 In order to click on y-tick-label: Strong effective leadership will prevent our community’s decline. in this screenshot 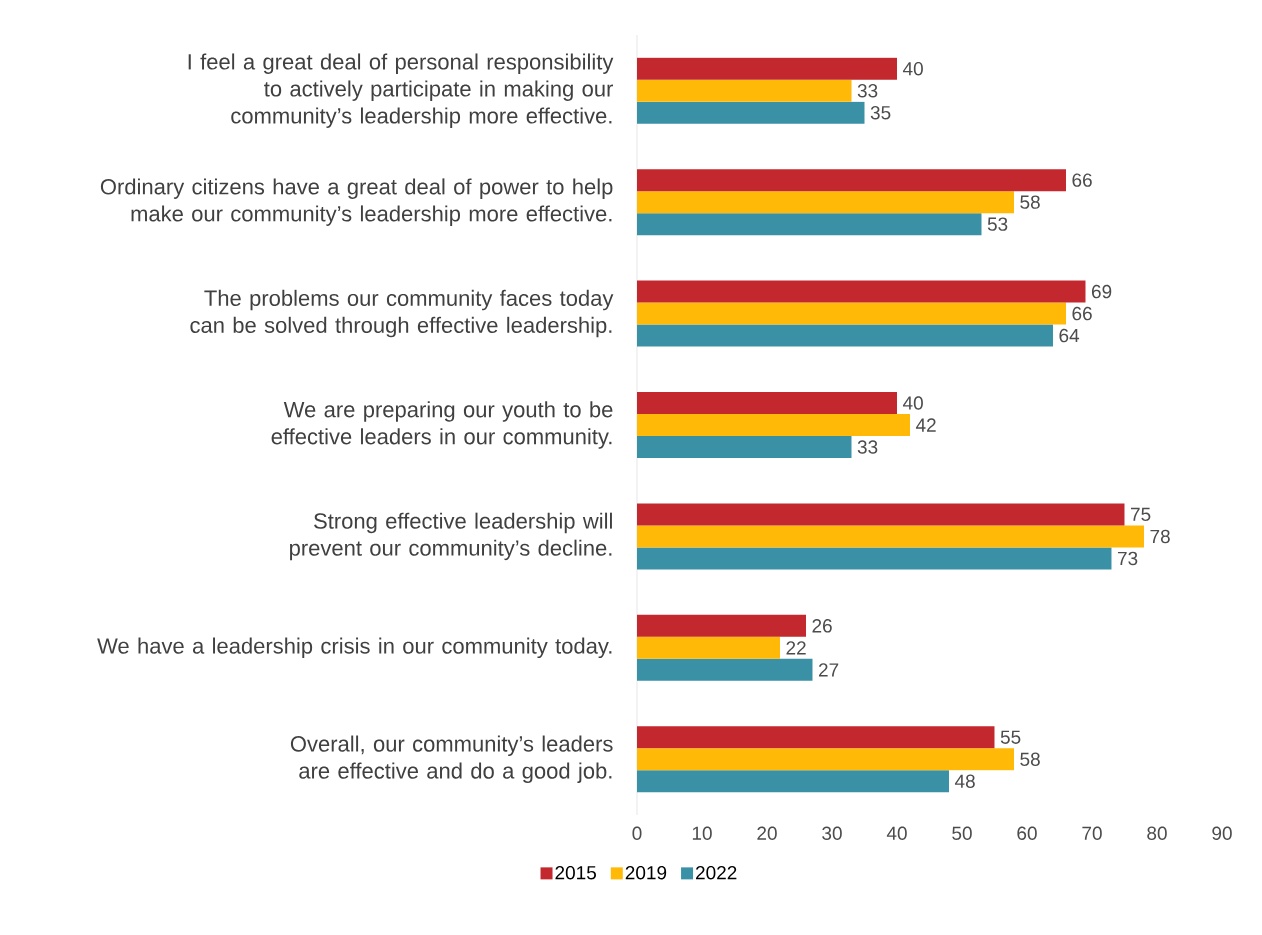, I will do `click(451, 536)`.